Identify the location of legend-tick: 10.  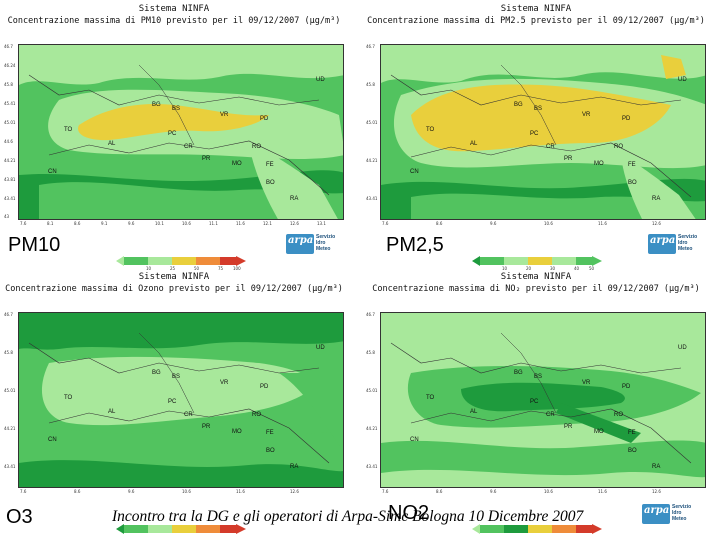
(505, 268).